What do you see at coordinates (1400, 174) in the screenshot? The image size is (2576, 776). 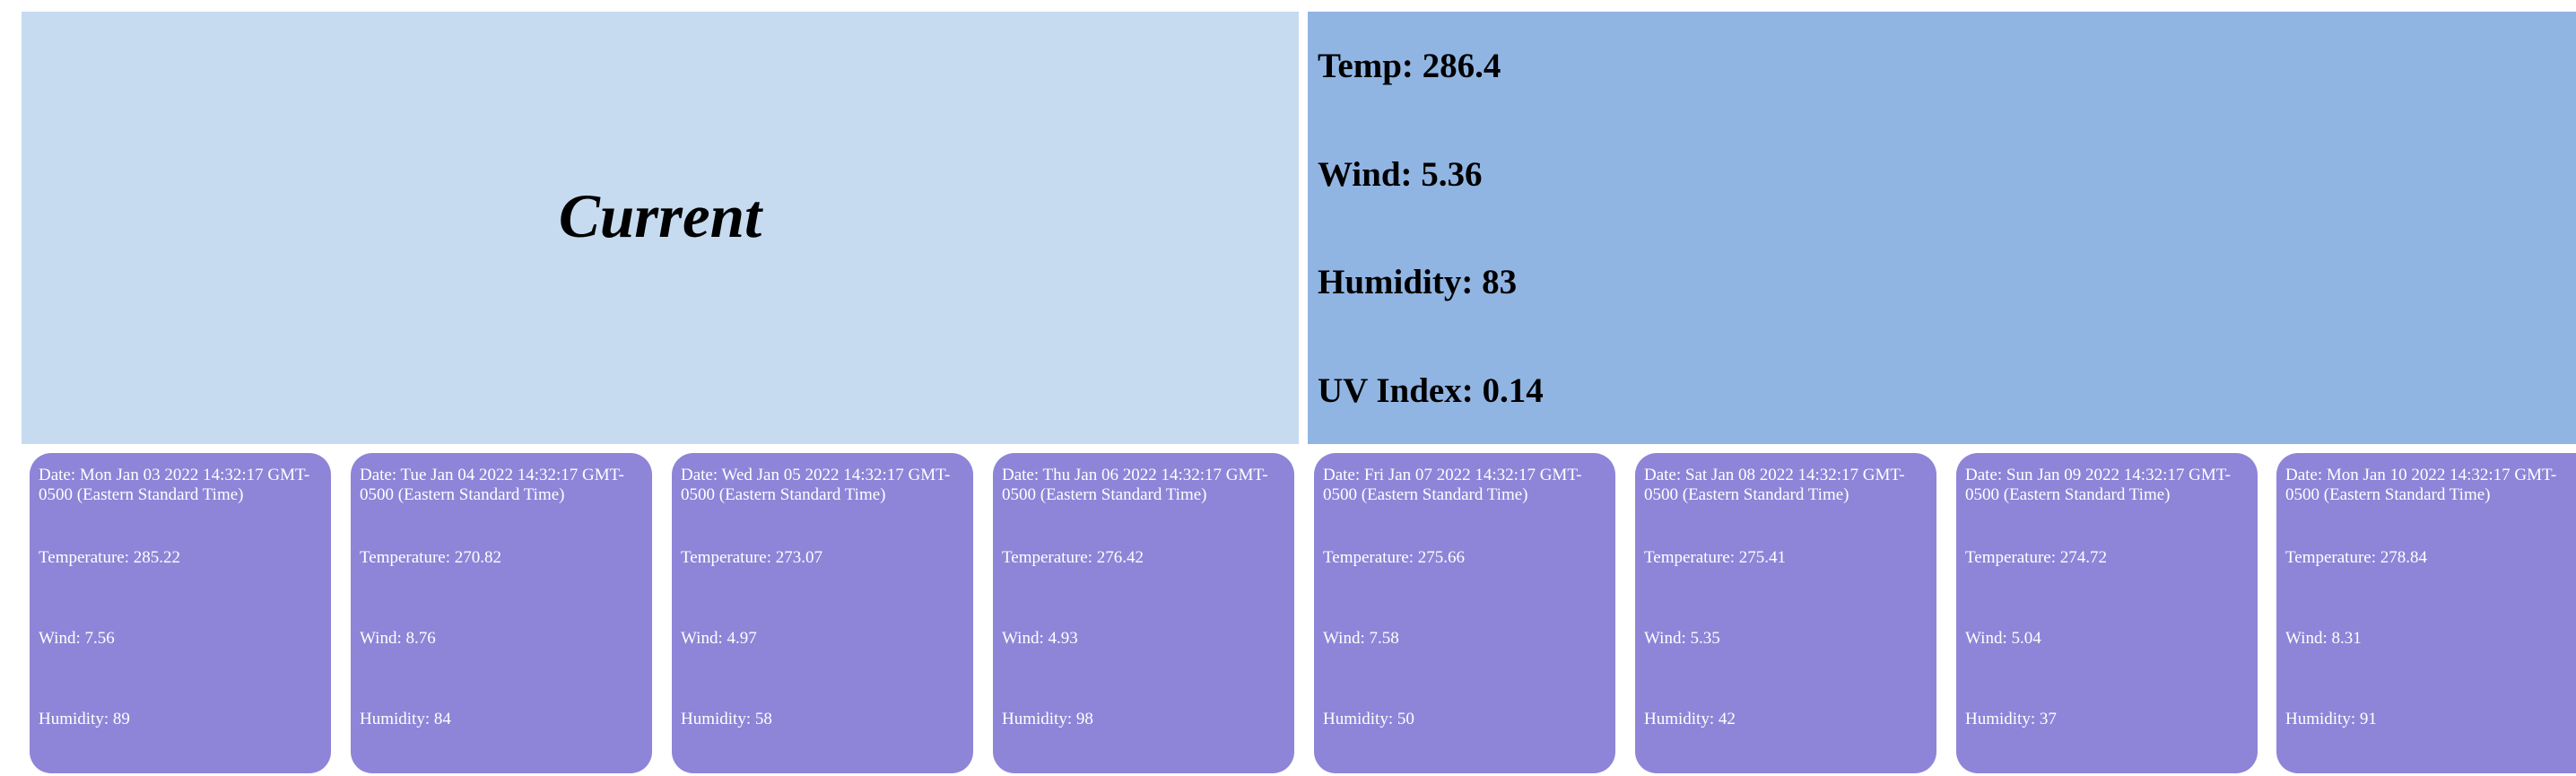 I see `current-wind: Wind: 5.36` at bounding box center [1400, 174].